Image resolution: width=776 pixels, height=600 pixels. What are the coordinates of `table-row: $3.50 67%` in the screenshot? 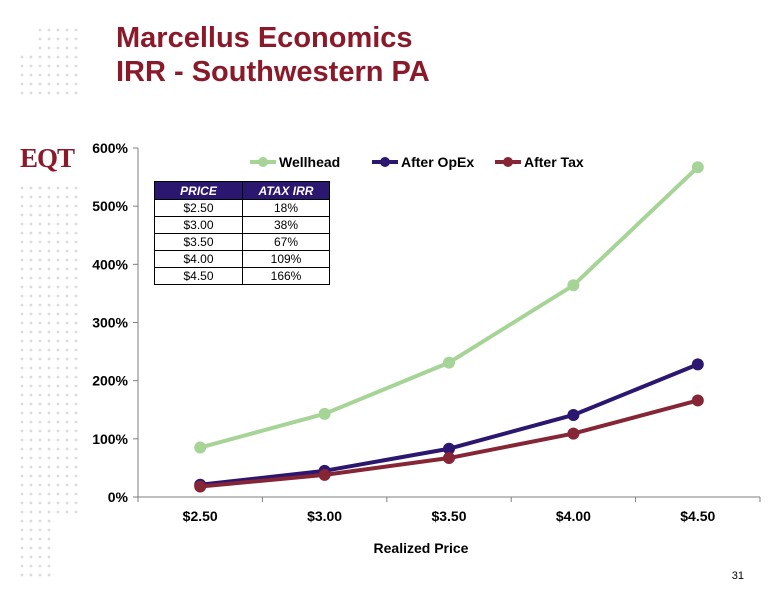 It's located at (242, 242).